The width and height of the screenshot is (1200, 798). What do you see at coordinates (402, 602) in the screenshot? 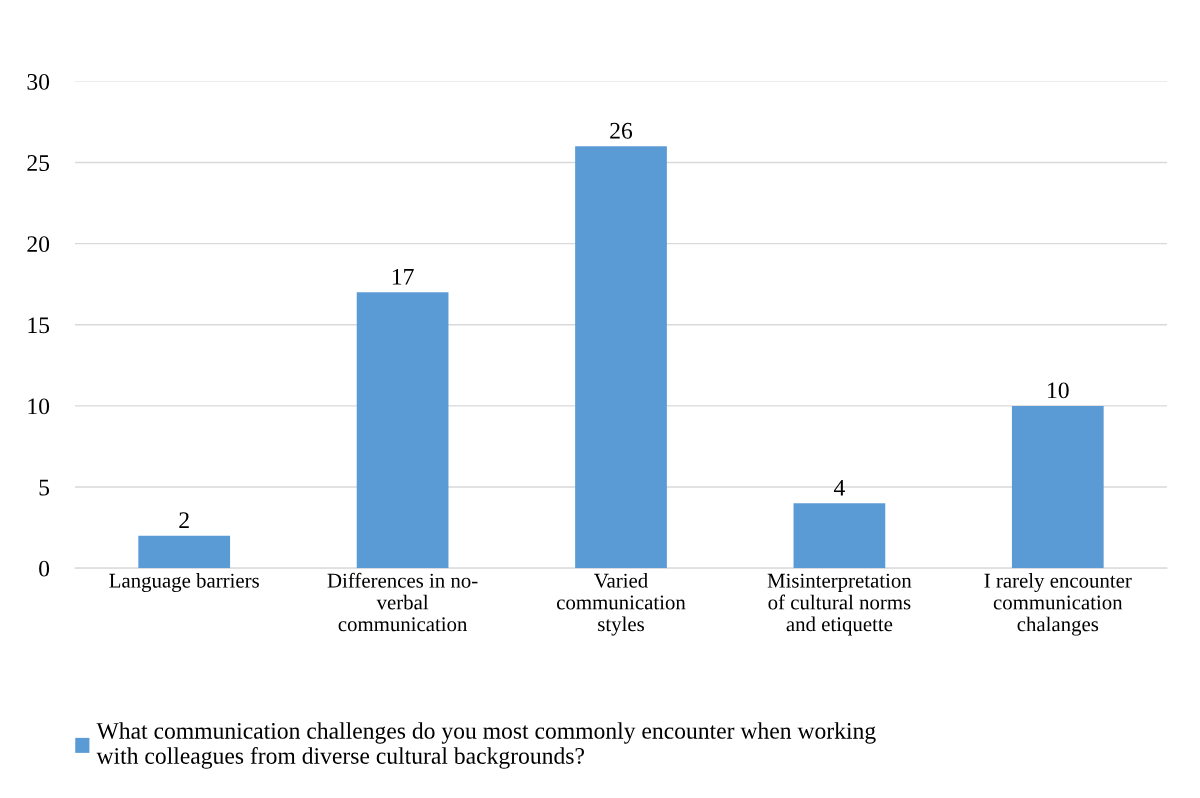
I see `x-tick-label: Differences in no- verbal communication` at bounding box center [402, 602].